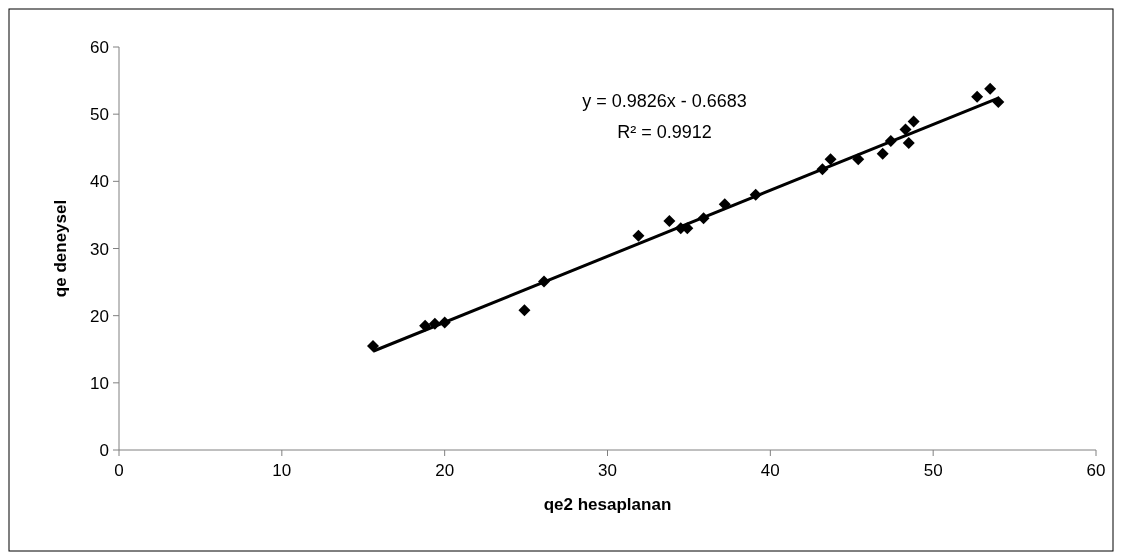  What do you see at coordinates (99, 47) in the screenshot?
I see `y-tick-label: 60` at bounding box center [99, 47].